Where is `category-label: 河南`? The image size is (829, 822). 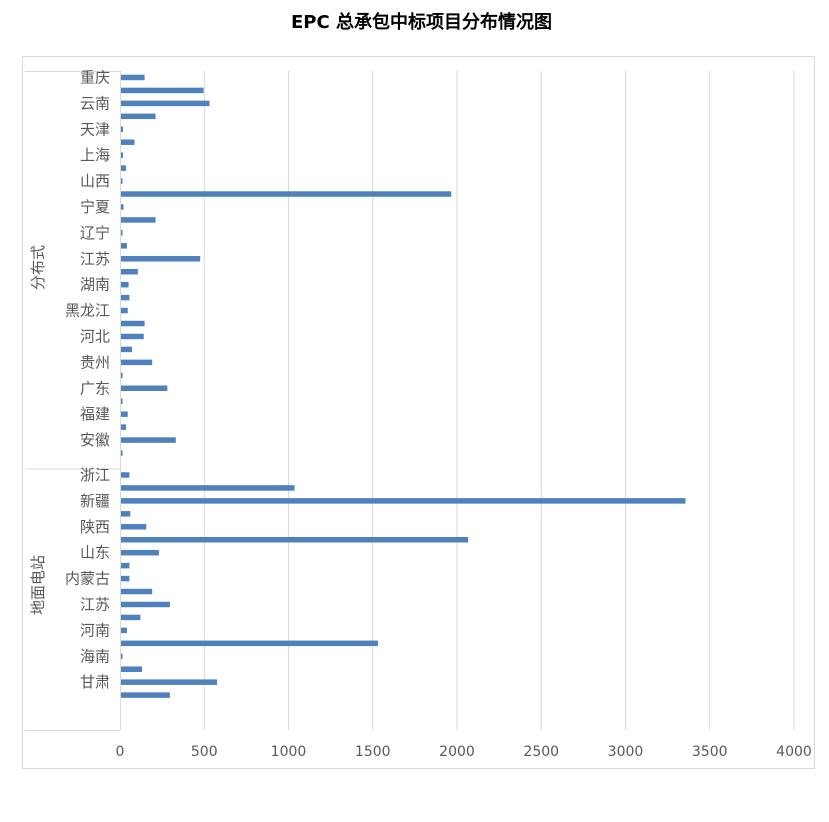
category-label: 河南 is located at coordinates (95, 630).